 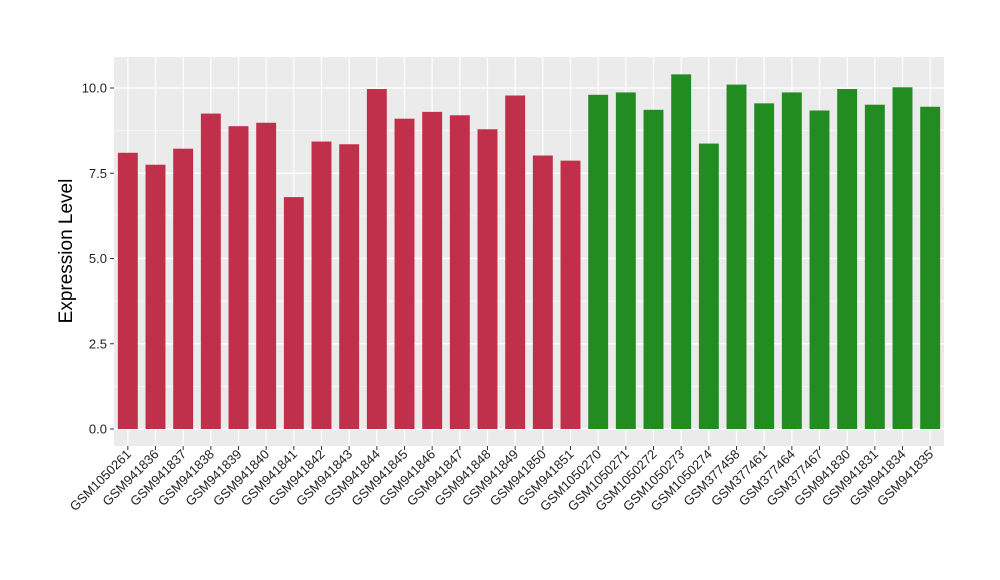 I want to click on y-axis-title: Expression Level, so click(x=66, y=251).